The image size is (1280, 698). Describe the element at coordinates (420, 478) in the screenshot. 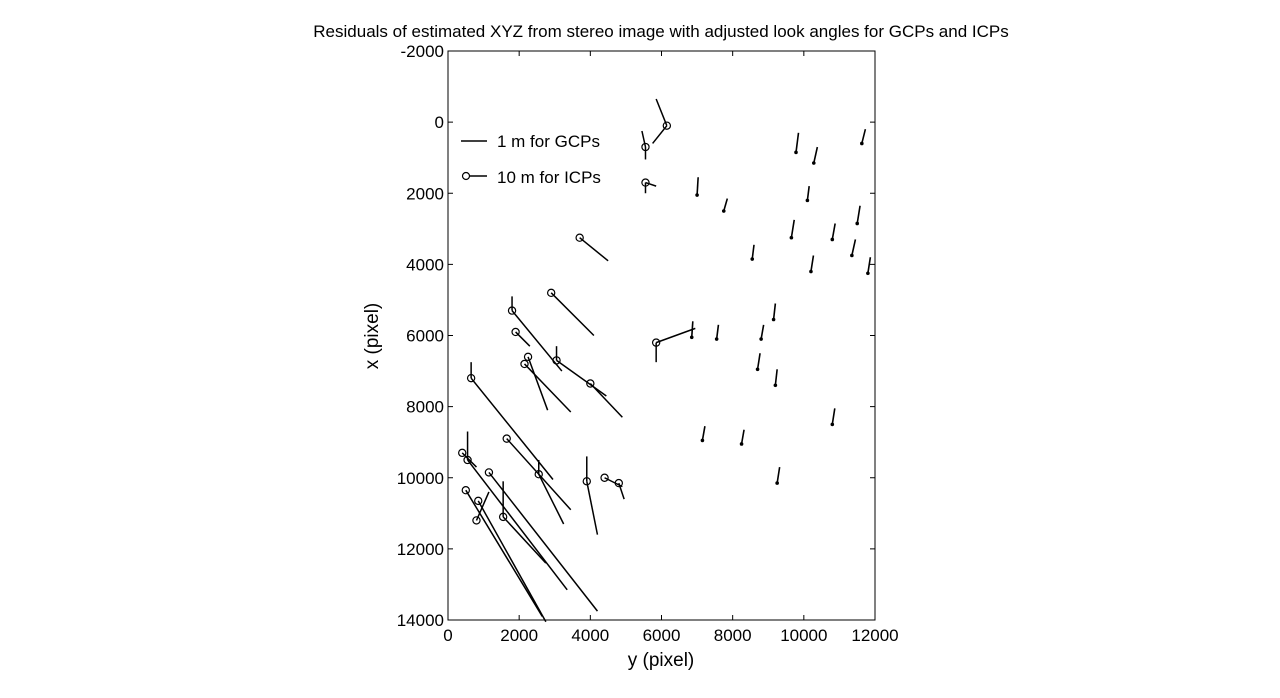

I see `y-tick-label: 10000` at that location.